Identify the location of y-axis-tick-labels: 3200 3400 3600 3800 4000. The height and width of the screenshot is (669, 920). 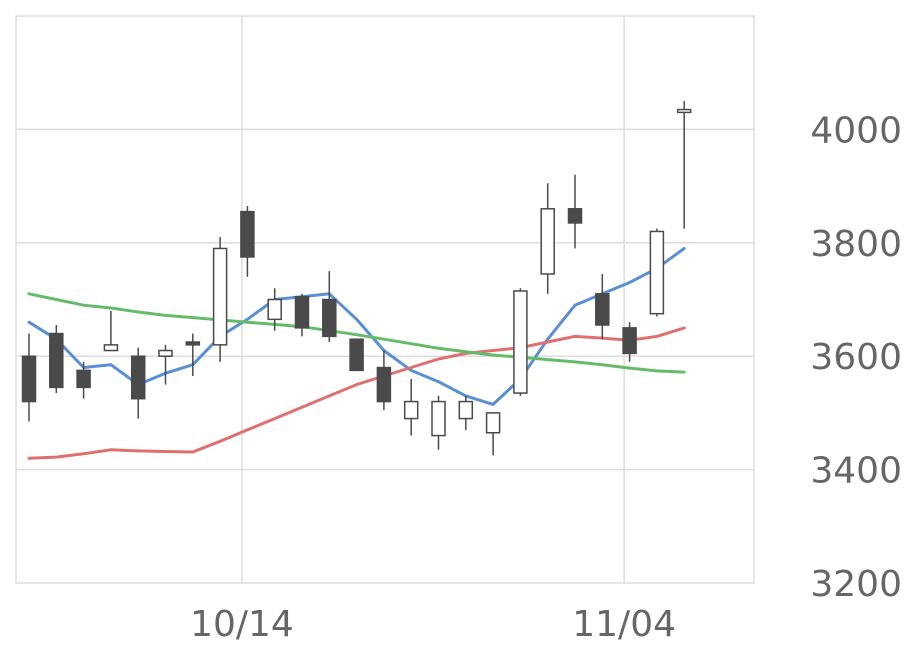
(856, 357).